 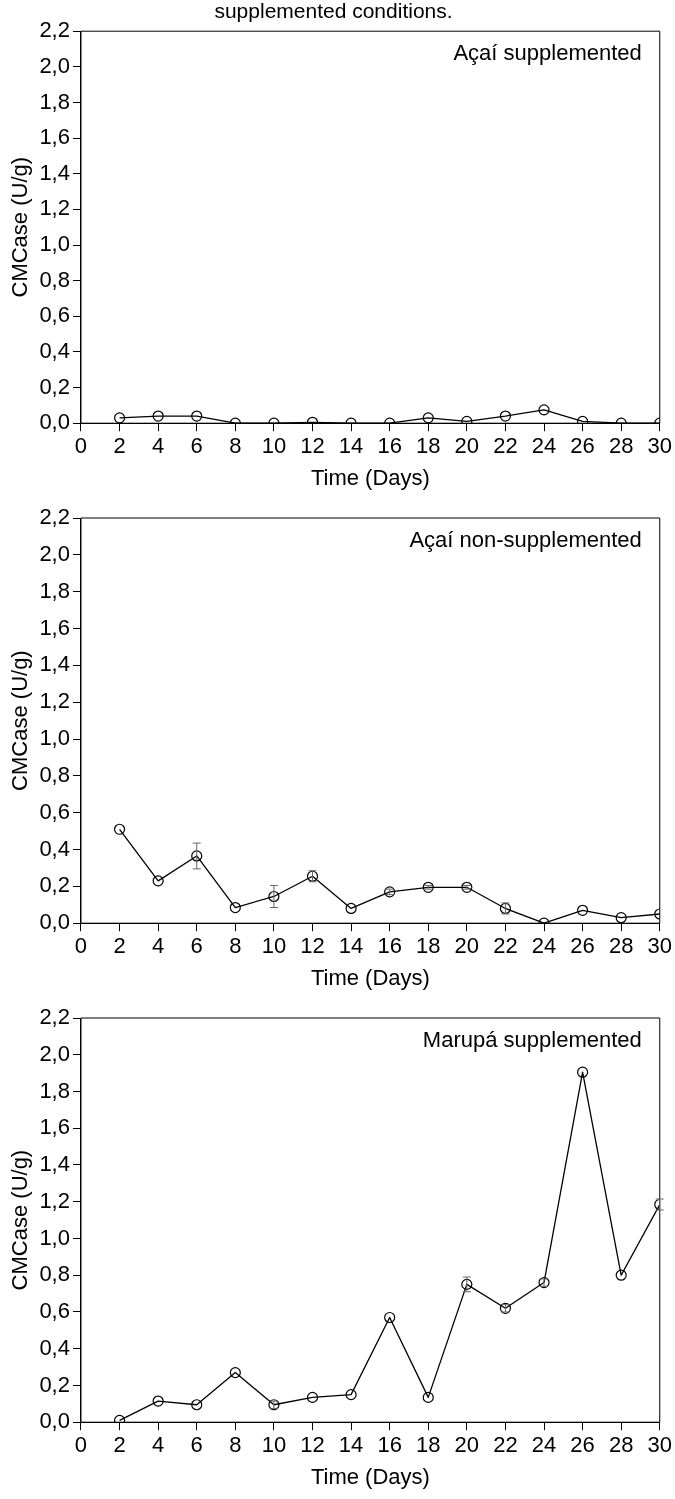 What do you see at coordinates (333, 11) in the screenshot?
I see `chart-title: supplemented conditions.` at bounding box center [333, 11].